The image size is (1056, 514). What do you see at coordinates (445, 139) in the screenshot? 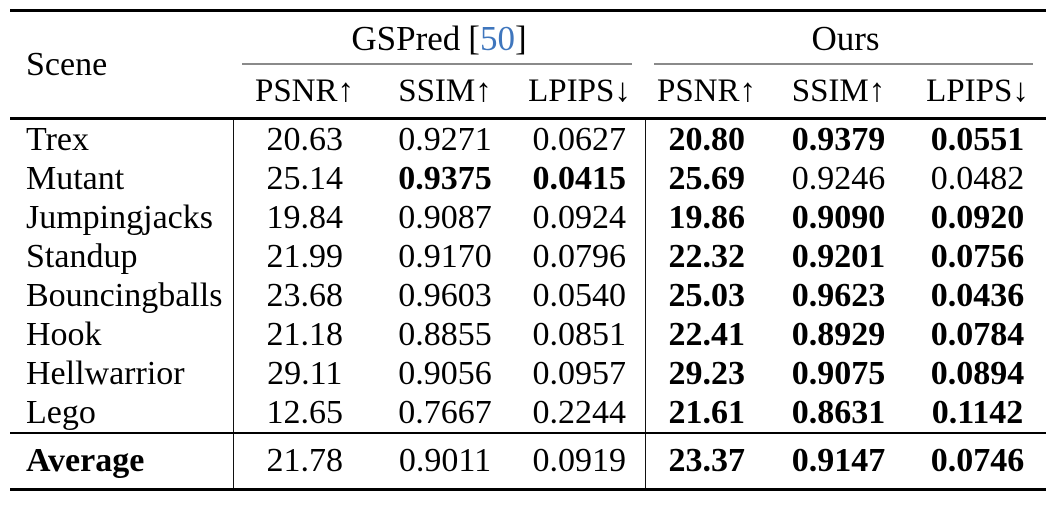
I see `gspred-ssim-value: 0.9271` at bounding box center [445, 139].